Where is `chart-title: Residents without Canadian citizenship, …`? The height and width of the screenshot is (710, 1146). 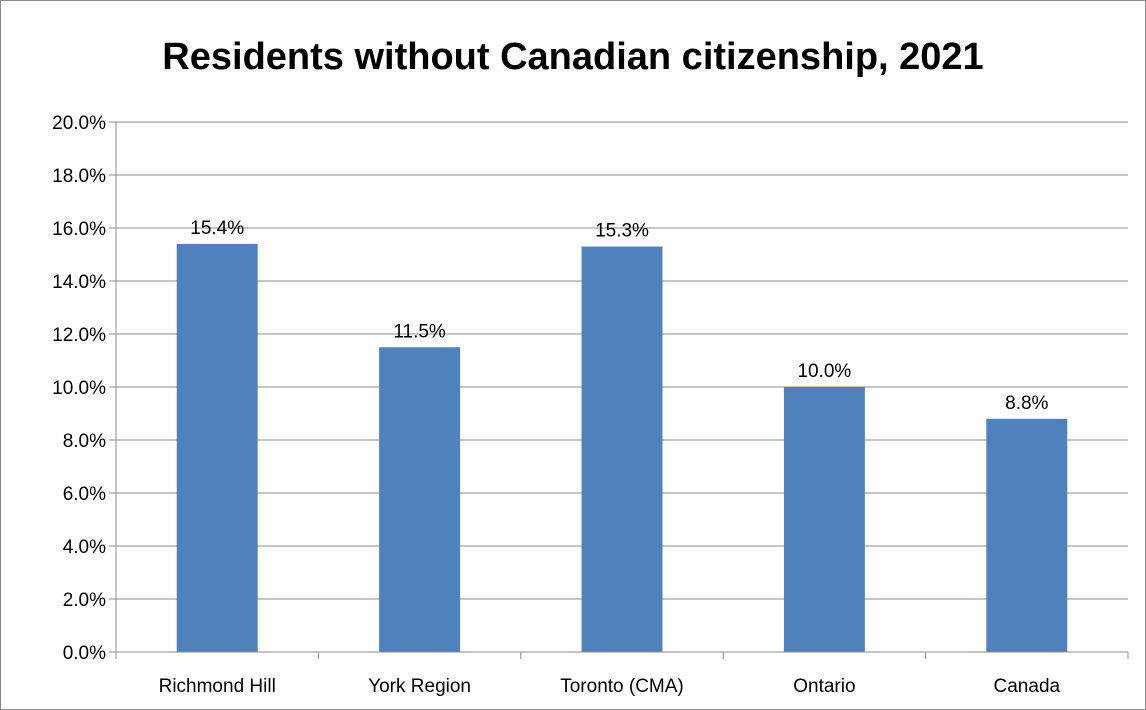 chart-title: Residents without Canadian citizenship, … is located at coordinates (573, 57).